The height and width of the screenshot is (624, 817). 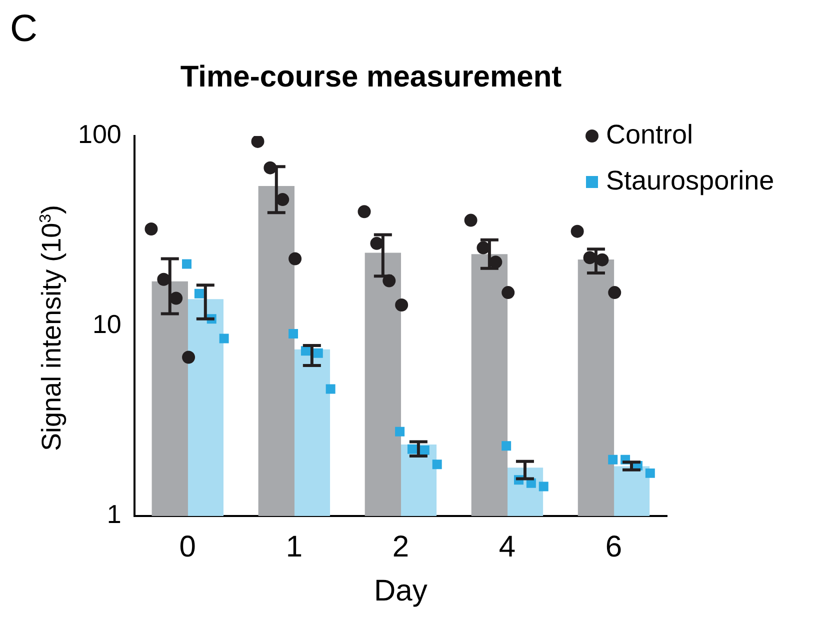 I want to click on y-tick-label: 10, so click(x=107, y=324).